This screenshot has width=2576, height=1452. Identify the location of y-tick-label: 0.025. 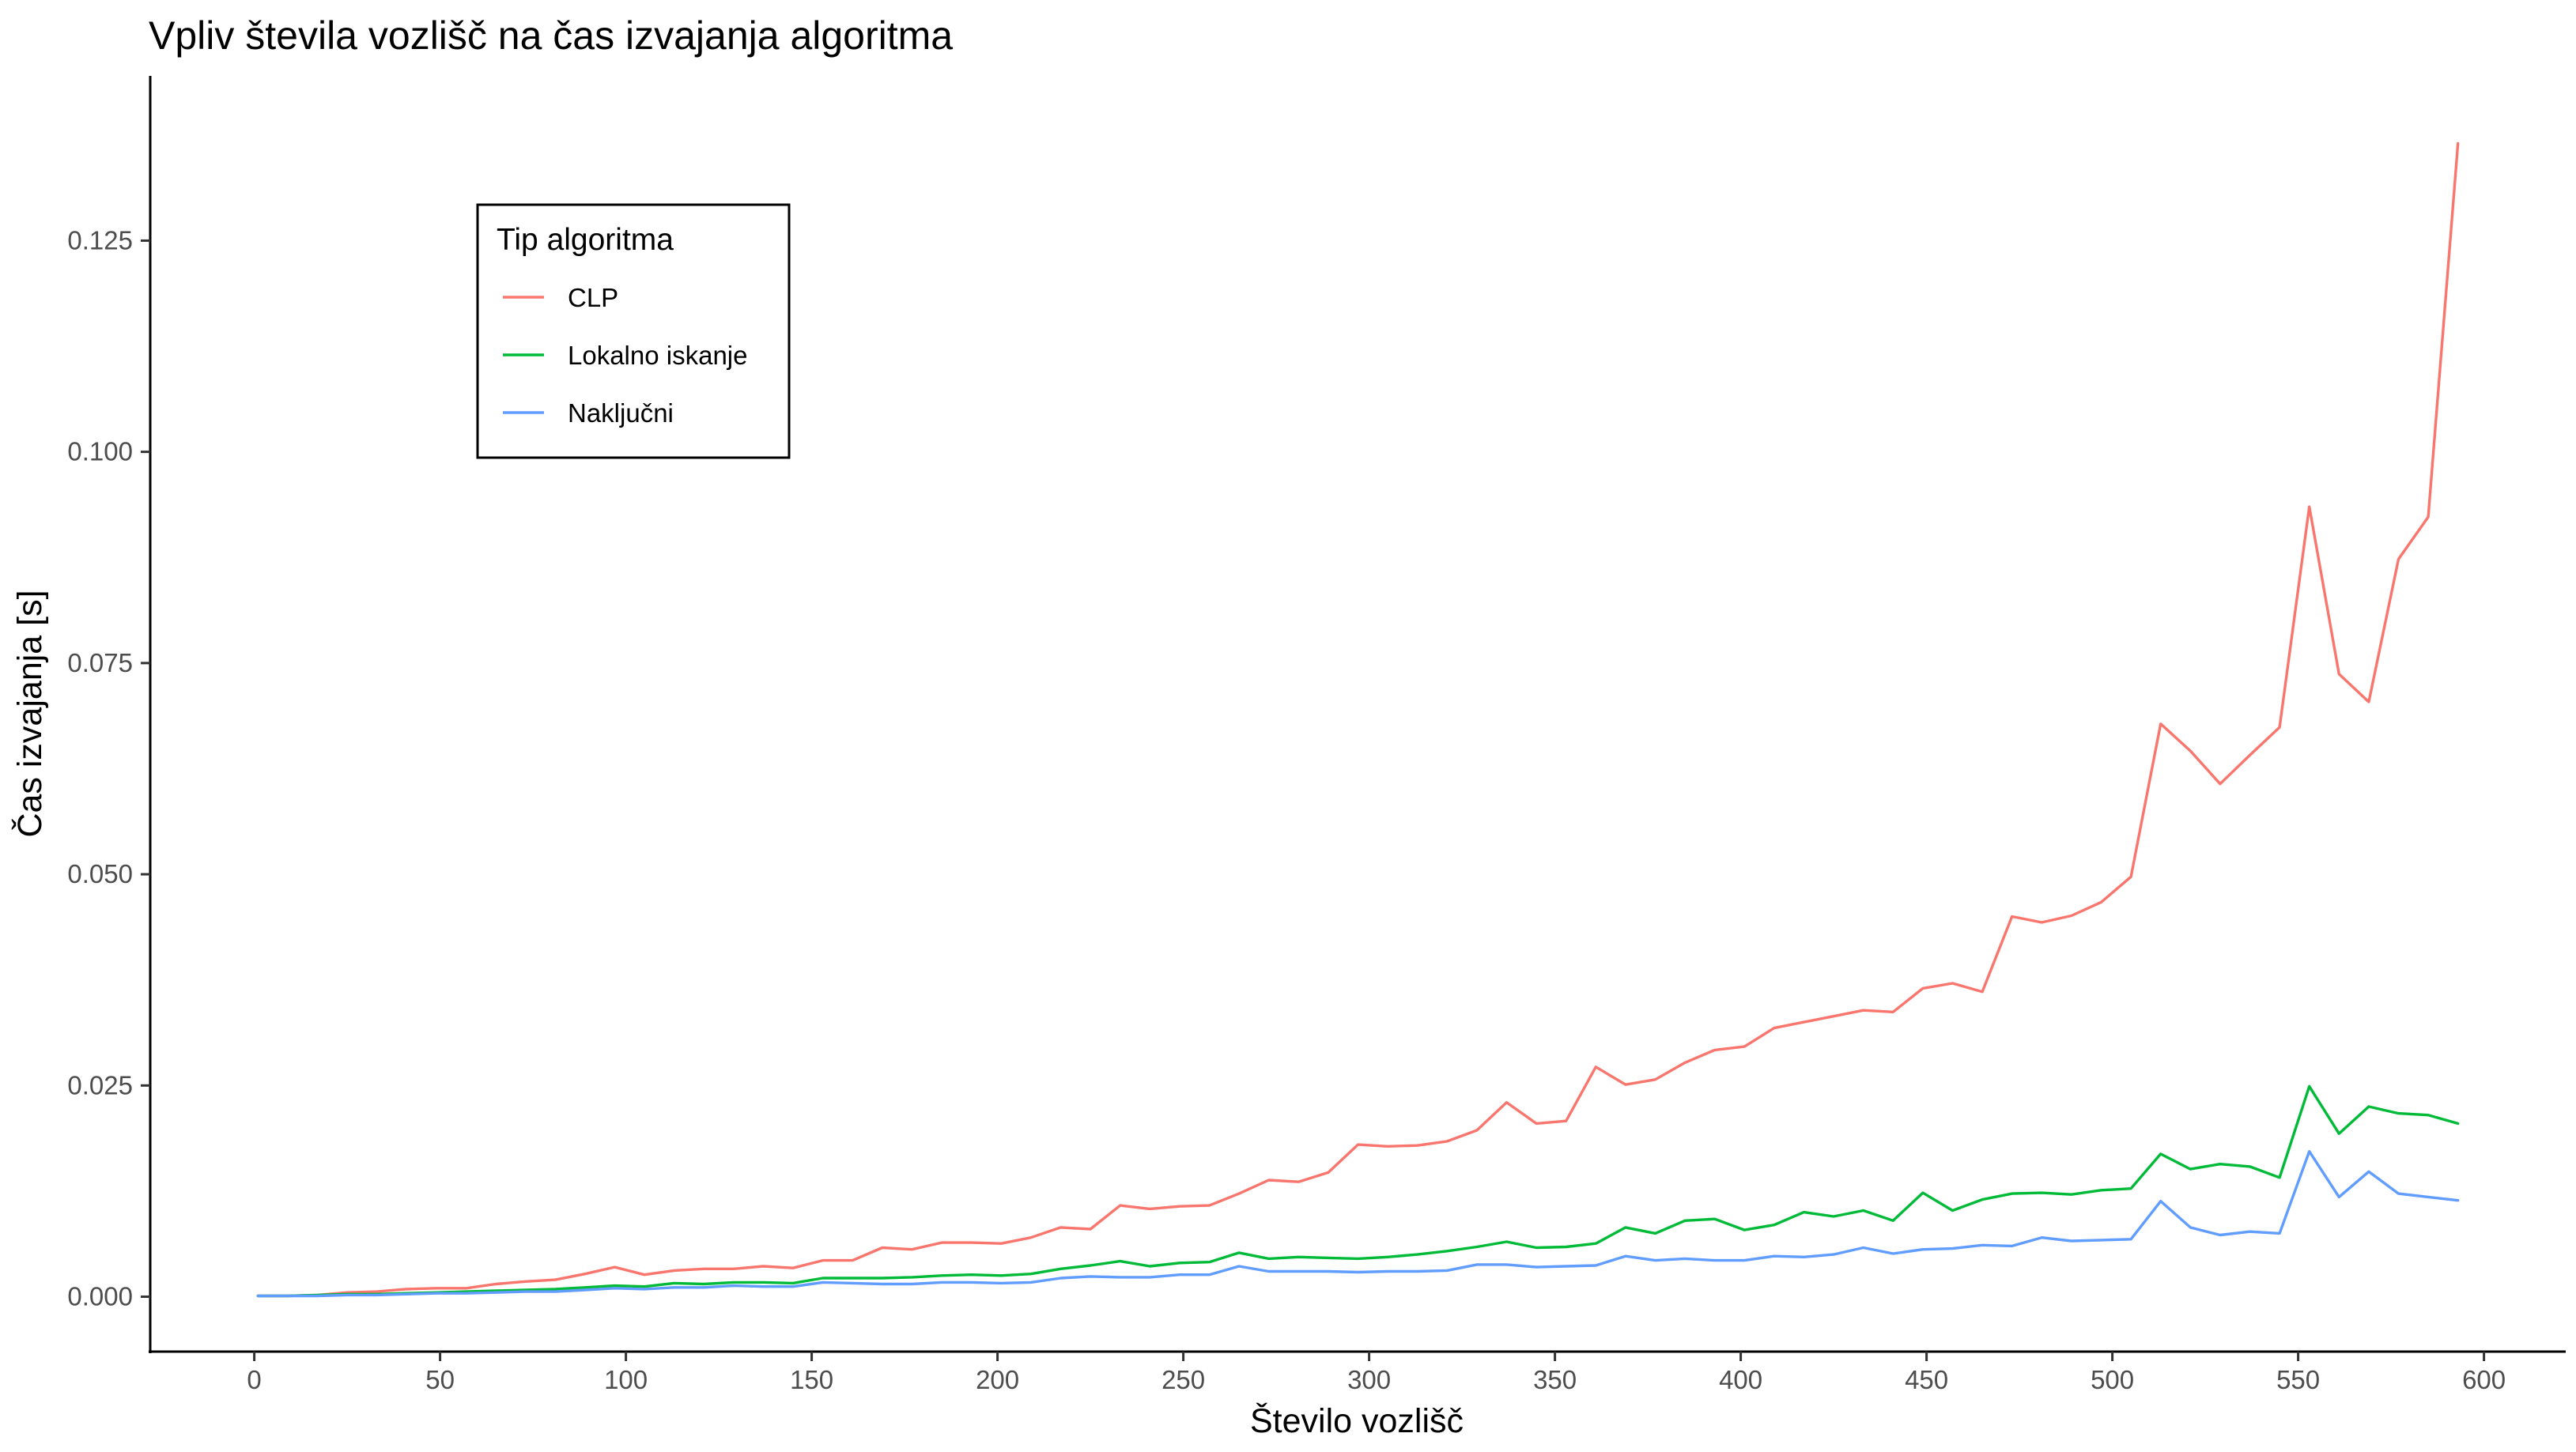
(100, 1084).